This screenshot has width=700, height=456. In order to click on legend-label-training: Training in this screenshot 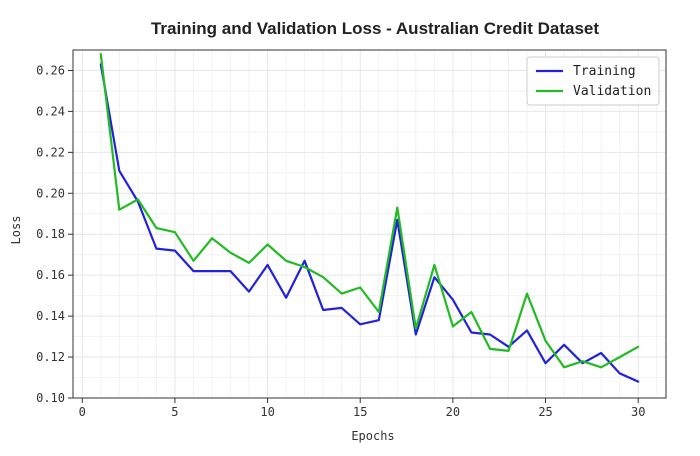, I will do `click(604, 71)`.